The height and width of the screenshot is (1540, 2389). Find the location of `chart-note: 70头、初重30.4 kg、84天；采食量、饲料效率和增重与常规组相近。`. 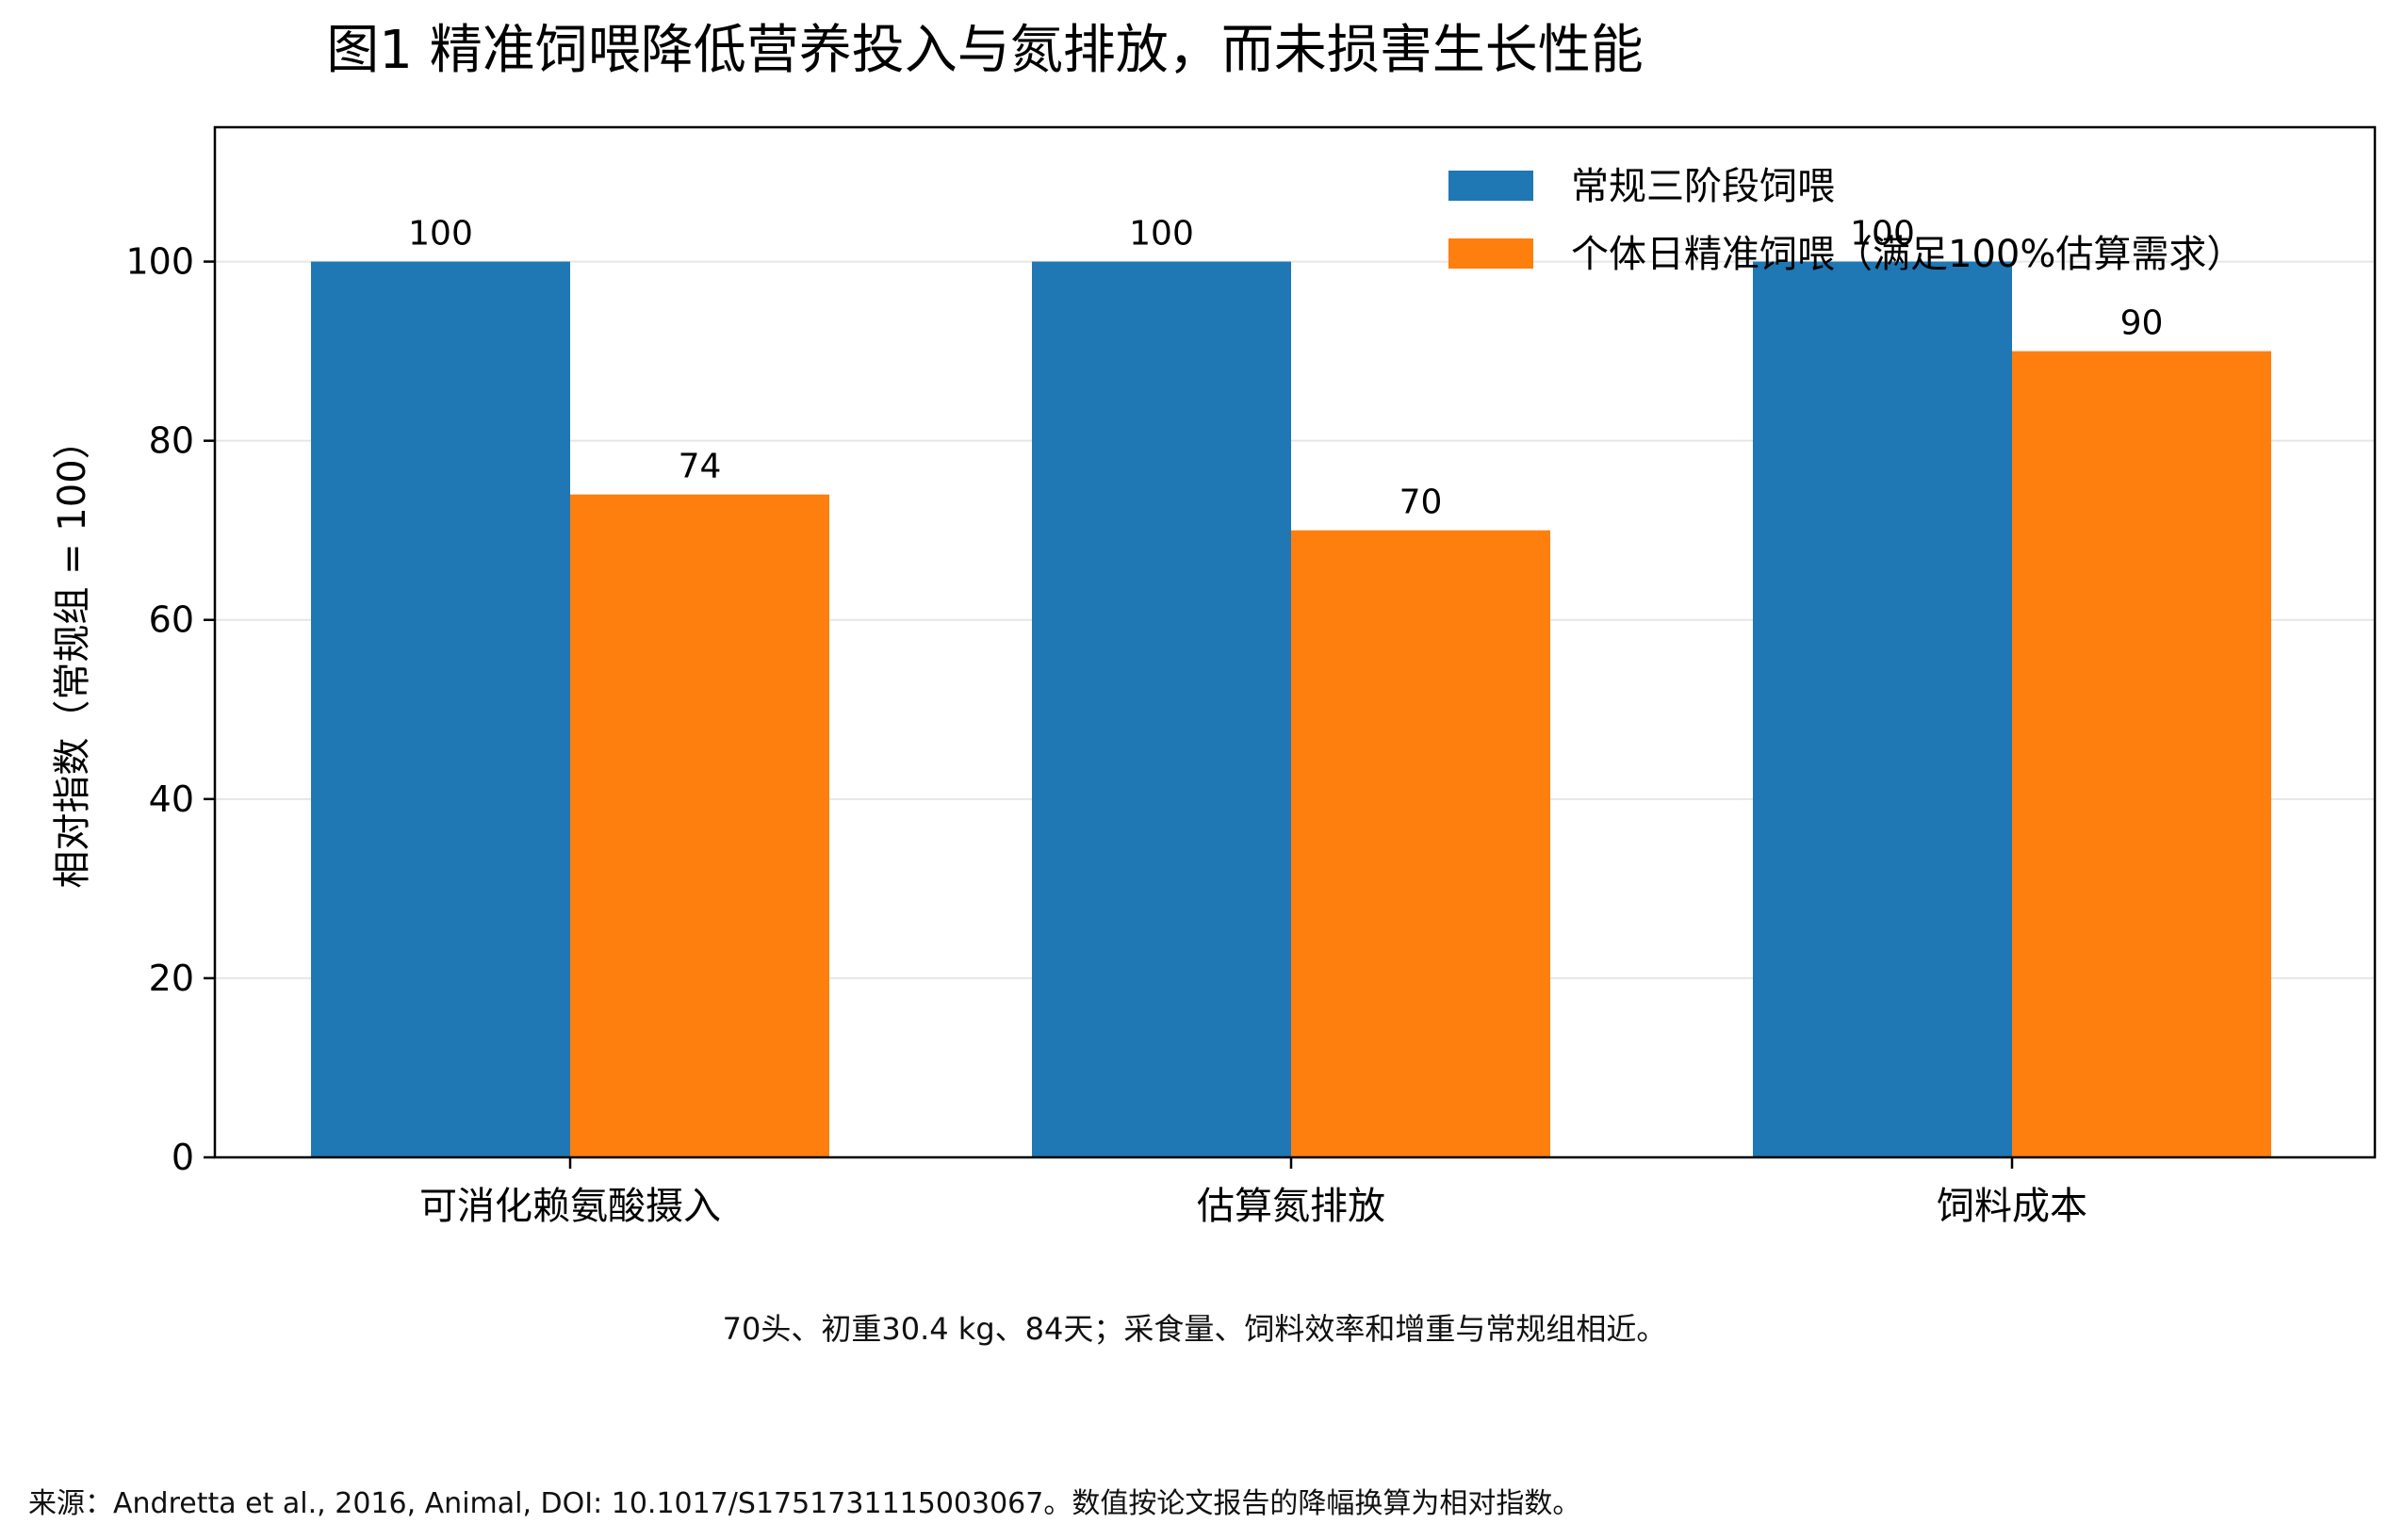

chart-note: 70头、初重30.4 kg、84天；采食量、饲料效率和增重与常规组相近。 is located at coordinates (1194, 1329).